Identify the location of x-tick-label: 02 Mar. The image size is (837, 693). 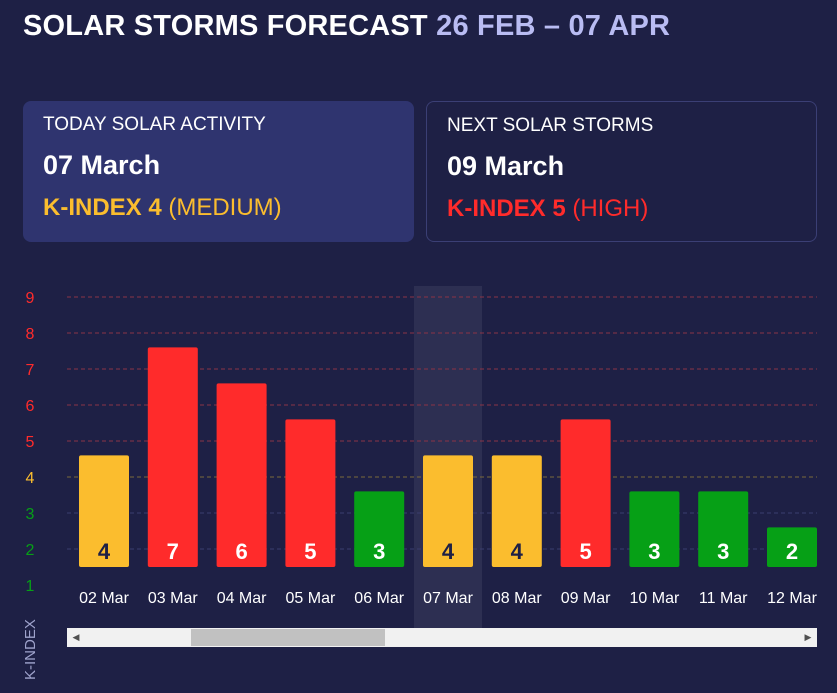
(104, 598).